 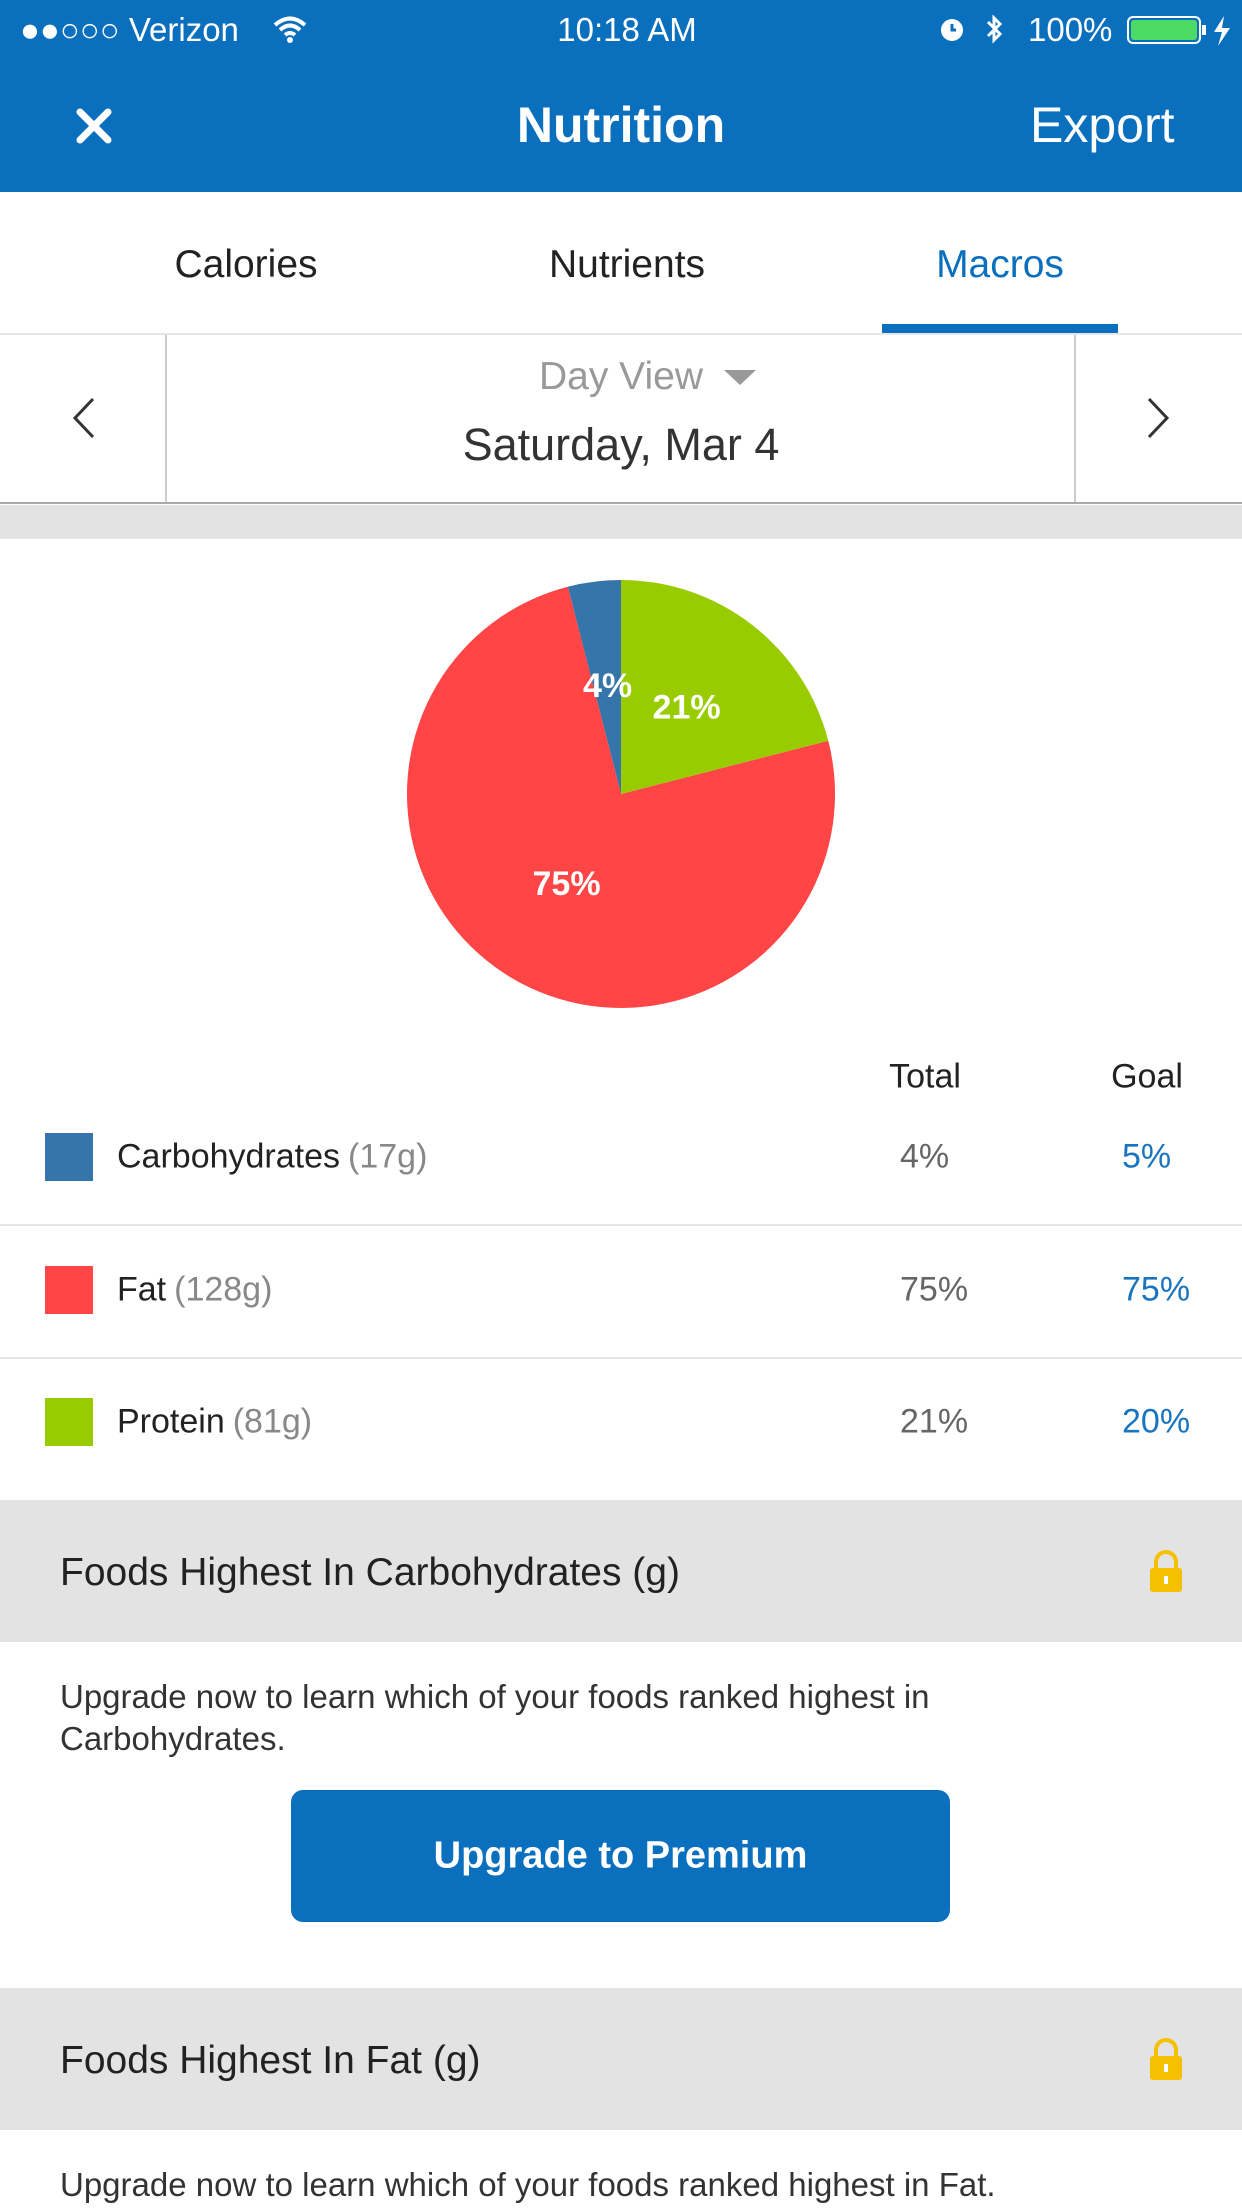 I want to click on macro-name: Protein (81g), so click(x=214, y=1422).